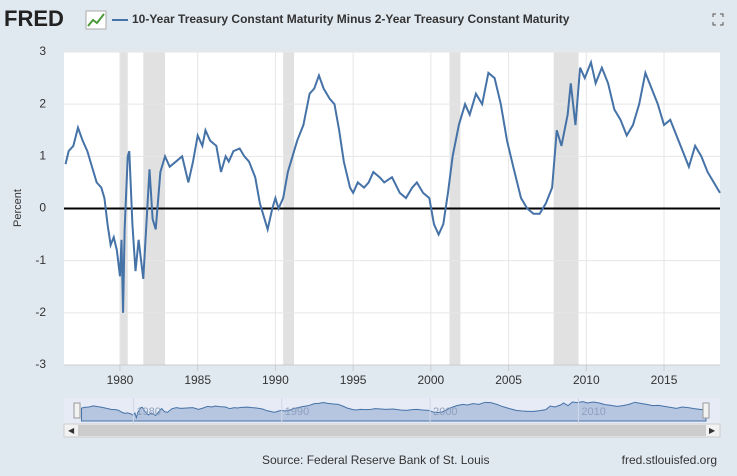 The width and height of the screenshot is (737, 476). What do you see at coordinates (42, 51) in the screenshot?
I see `y-tick-label: 3` at bounding box center [42, 51].